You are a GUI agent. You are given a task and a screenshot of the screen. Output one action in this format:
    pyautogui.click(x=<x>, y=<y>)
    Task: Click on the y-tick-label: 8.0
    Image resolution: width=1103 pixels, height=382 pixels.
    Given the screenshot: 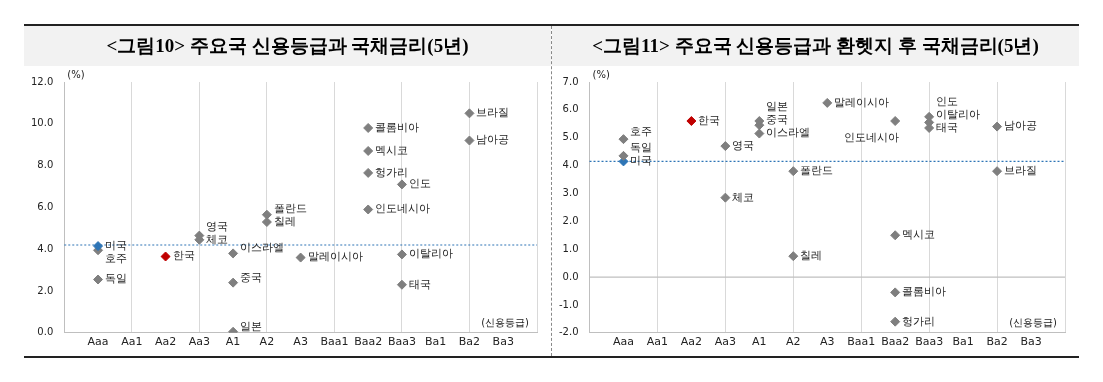 What is the action you would take?
    pyautogui.click(x=45, y=165)
    